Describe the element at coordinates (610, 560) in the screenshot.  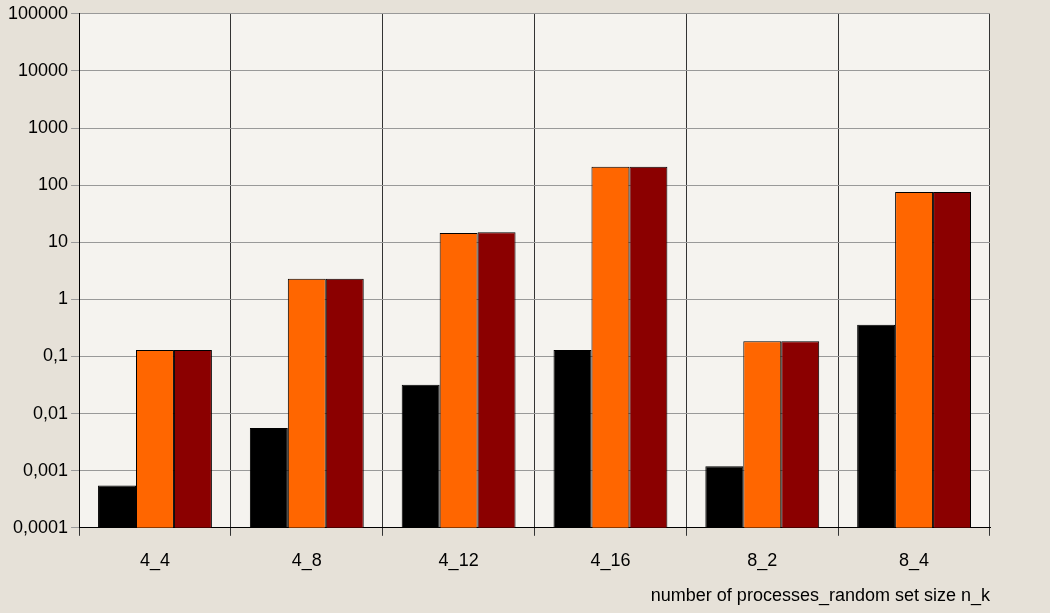
I see `x-tick-label: 4_16` at that location.